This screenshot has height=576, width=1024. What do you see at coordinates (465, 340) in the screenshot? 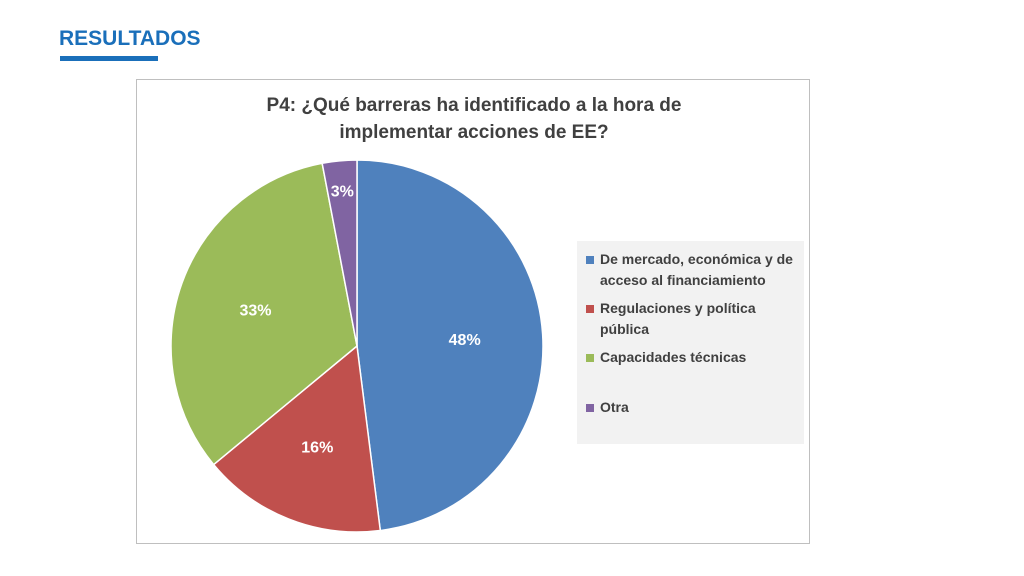
I see `pie-label-mercado: 48%` at bounding box center [465, 340].